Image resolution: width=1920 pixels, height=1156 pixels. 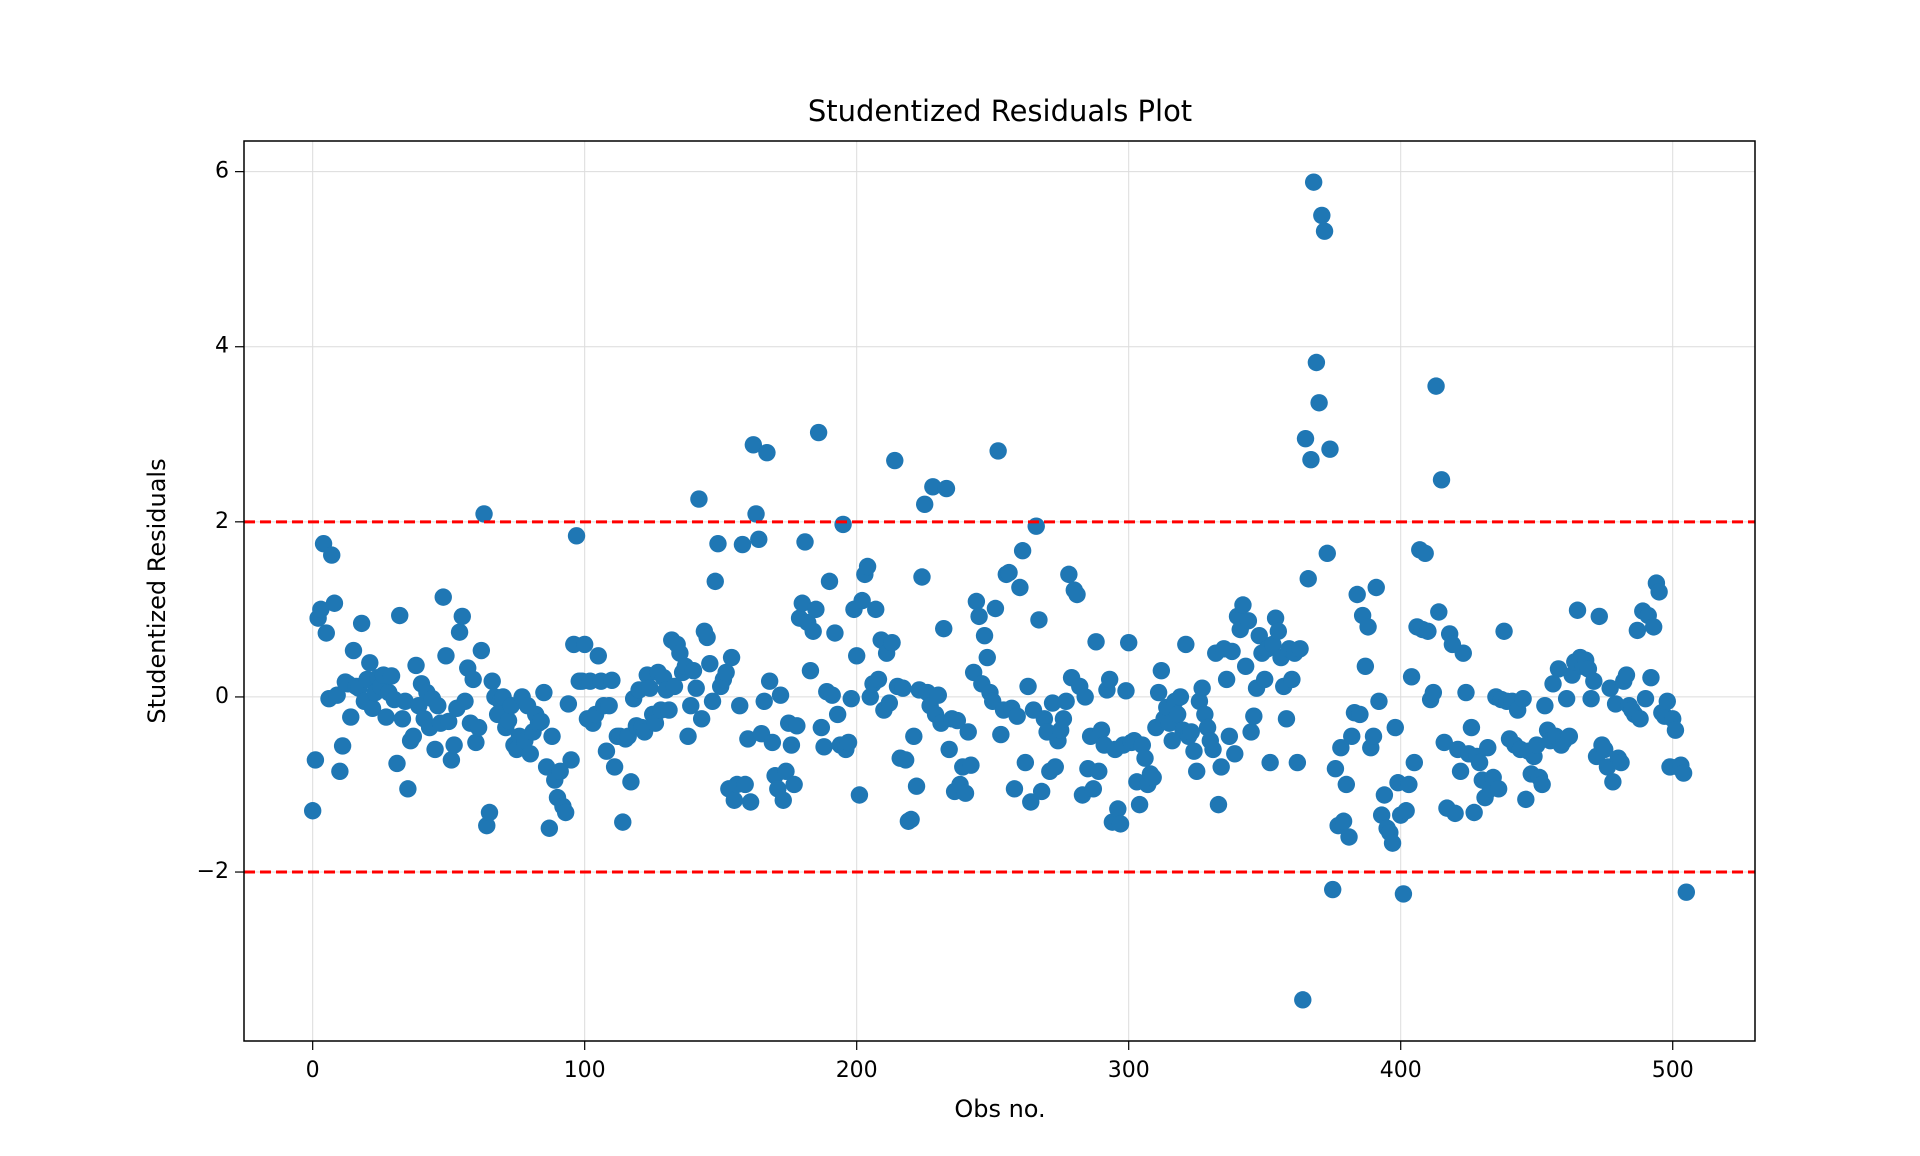 What do you see at coordinates (222, 521) in the screenshot?
I see `y-tick-label: 2` at bounding box center [222, 521].